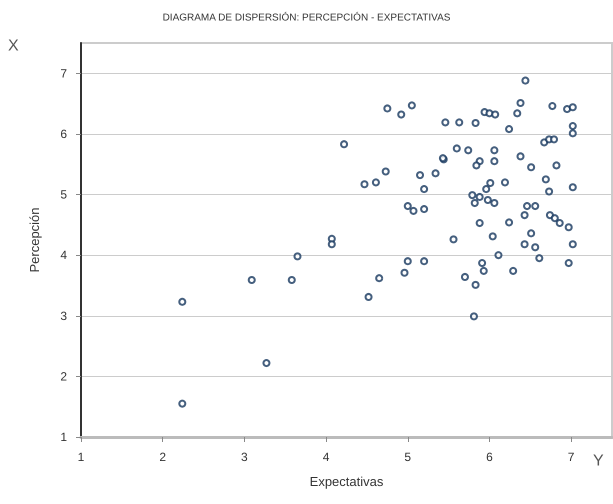 The image size is (613, 504). What do you see at coordinates (64, 437) in the screenshot?
I see `y-tick-label: 1` at bounding box center [64, 437].